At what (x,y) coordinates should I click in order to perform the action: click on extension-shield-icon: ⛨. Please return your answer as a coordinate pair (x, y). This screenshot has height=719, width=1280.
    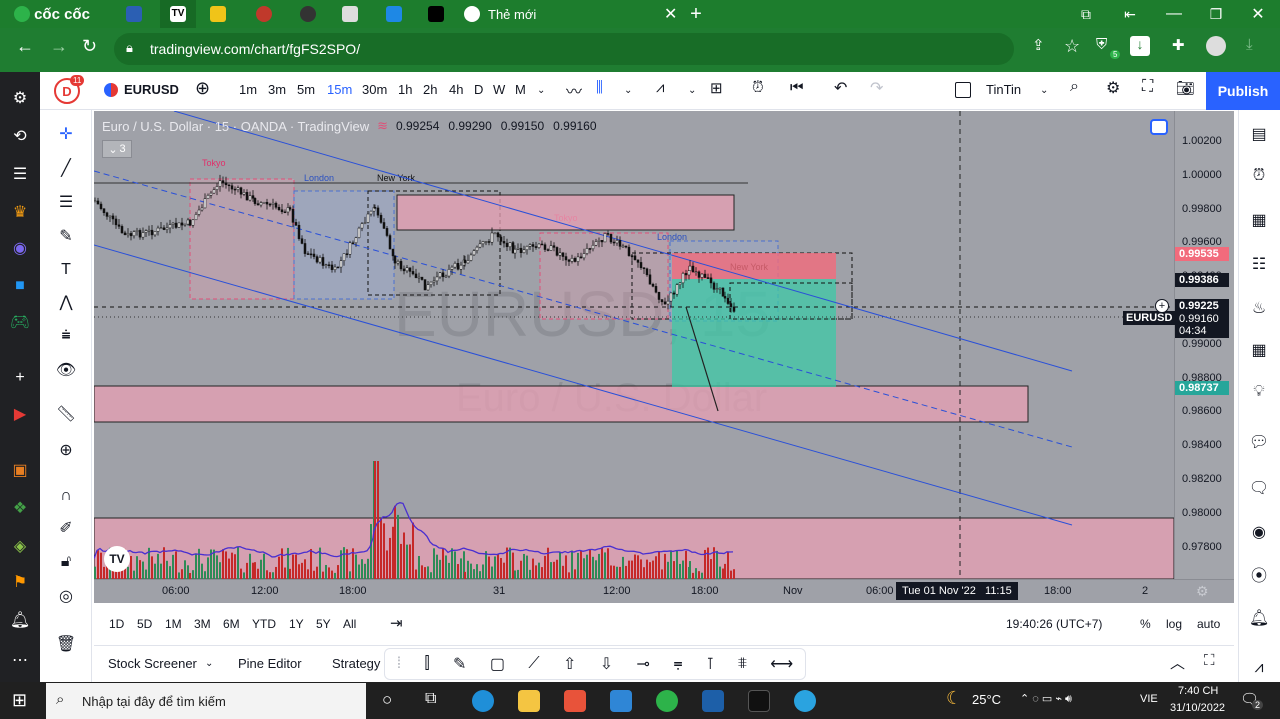
    Looking at the image, I should click on (1102, 44).